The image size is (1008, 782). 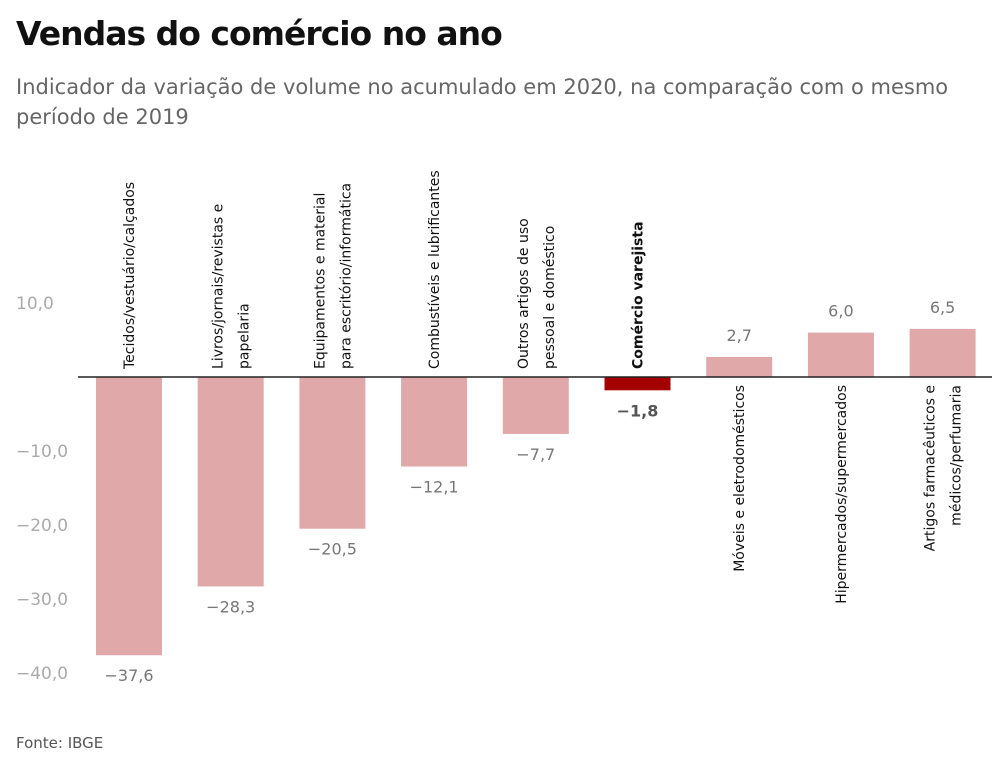 I want to click on value-label: −7,7, so click(x=535, y=454).